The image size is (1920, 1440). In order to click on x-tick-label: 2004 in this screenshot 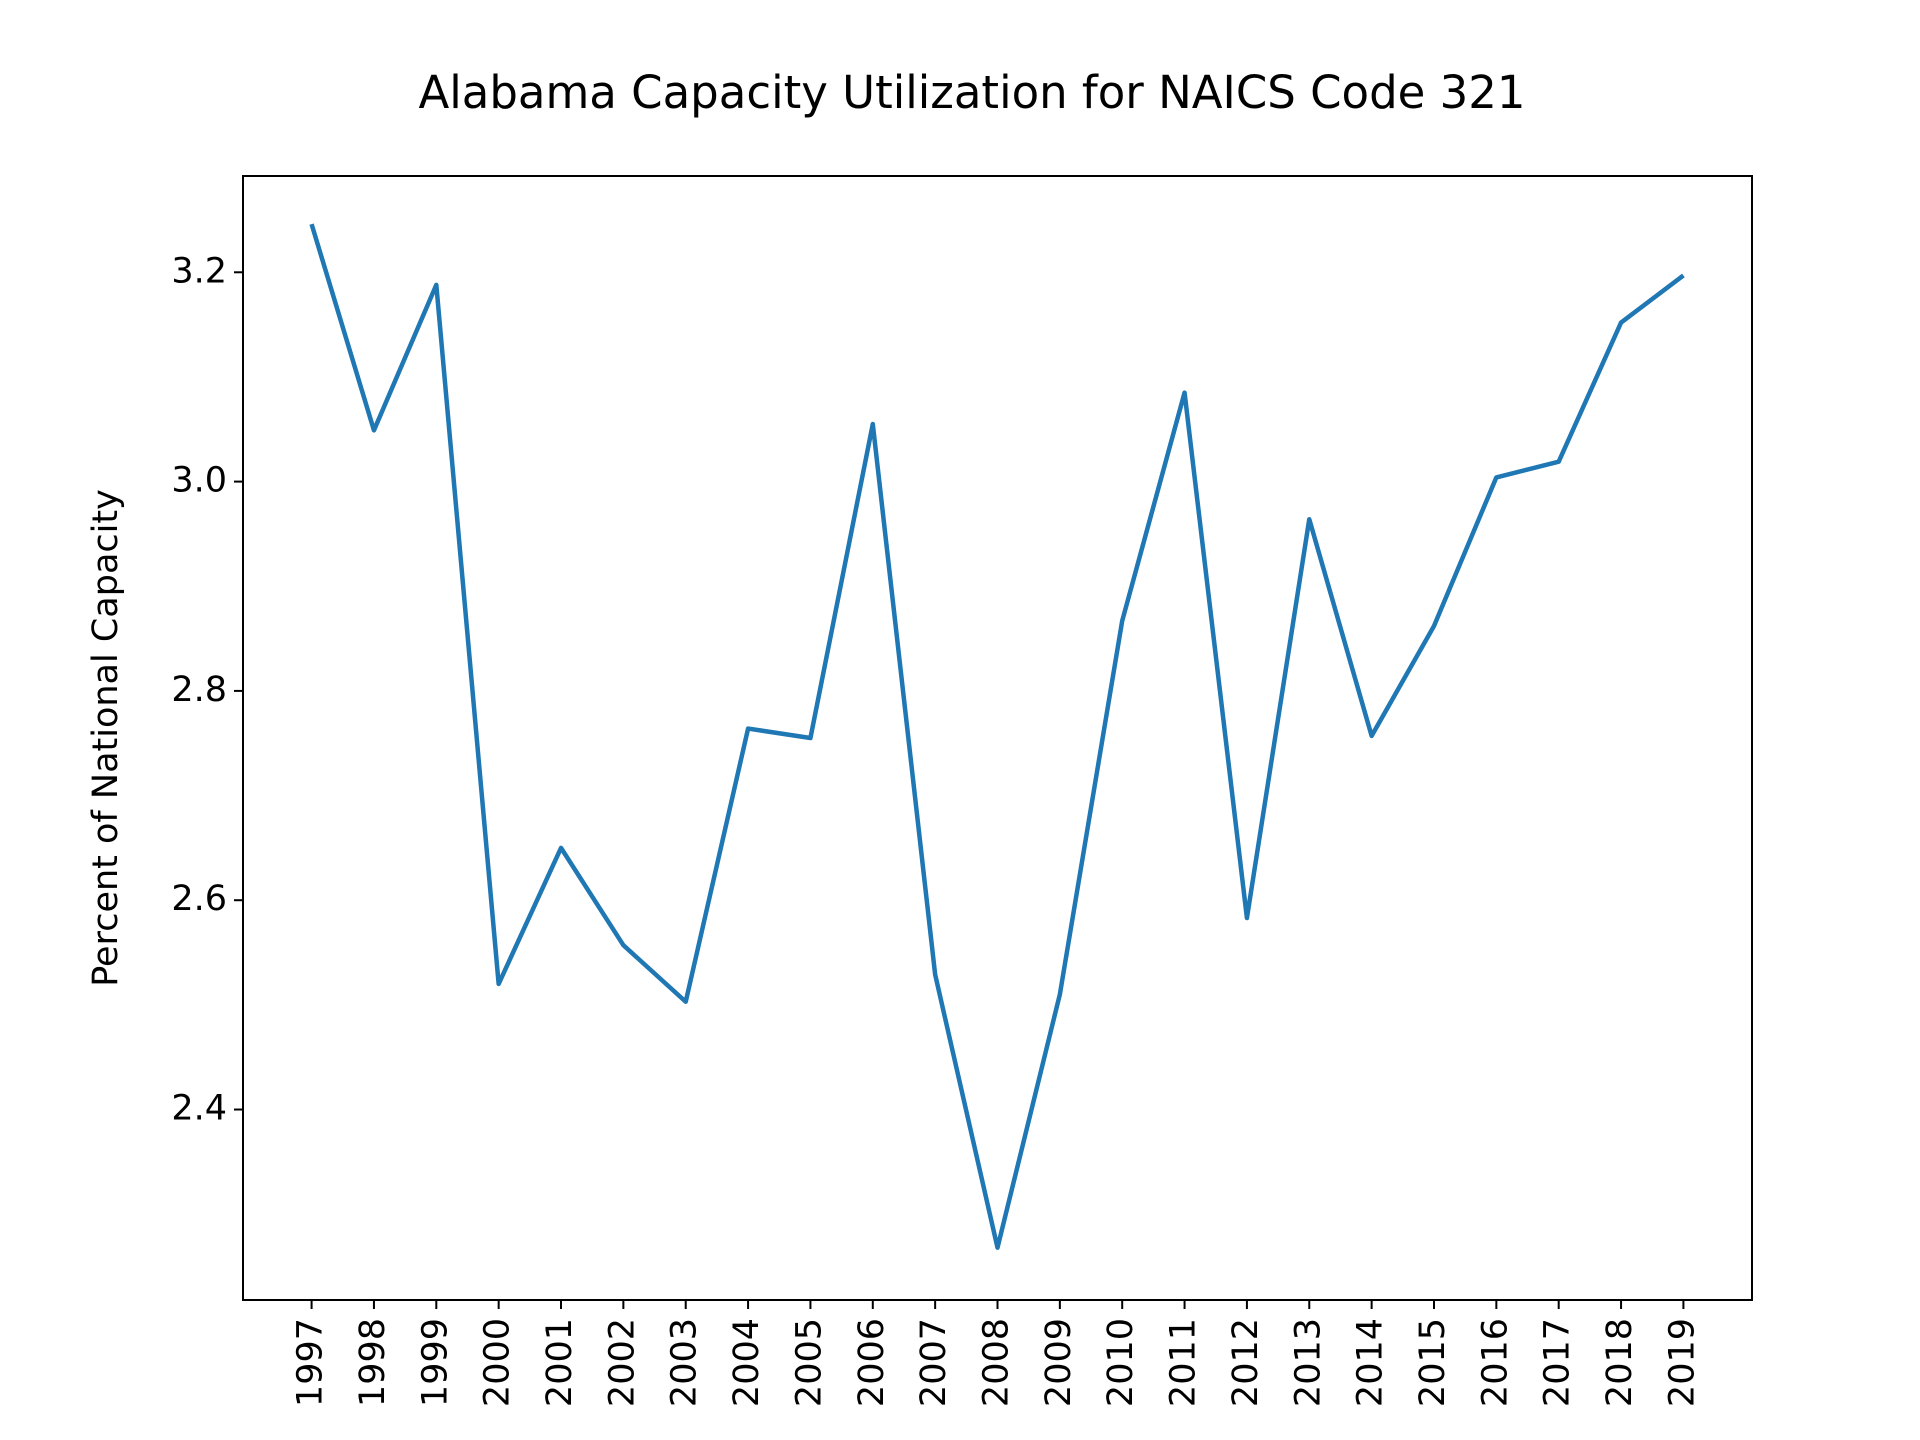, I will do `click(747, 1362)`.